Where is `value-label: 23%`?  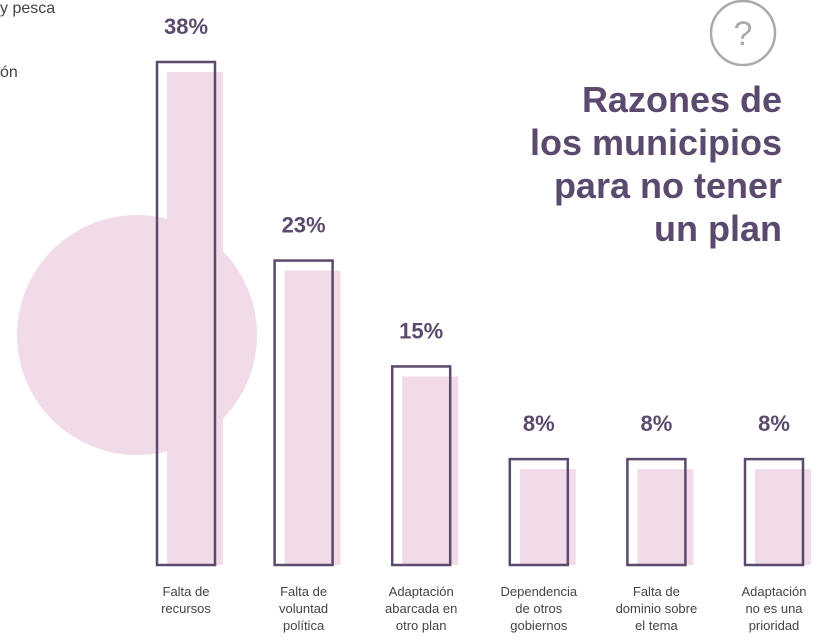
value-label: 23% is located at coordinates (304, 225).